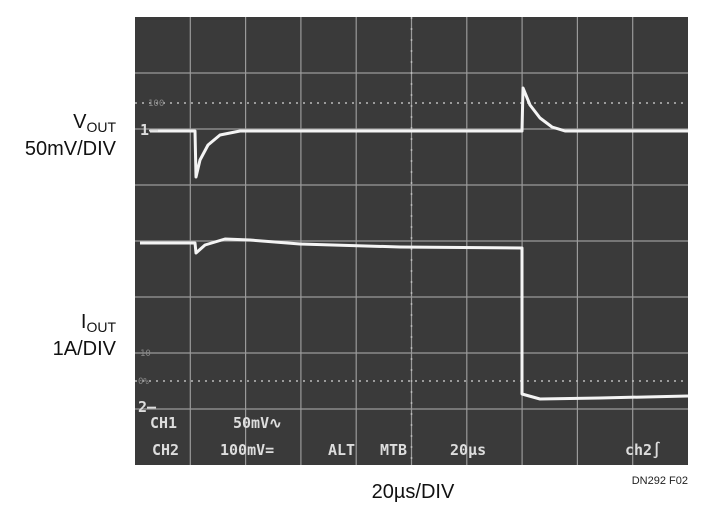  Describe the element at coordinates (341, 450) in the screenshot. I see `readout: ALT` at that location.